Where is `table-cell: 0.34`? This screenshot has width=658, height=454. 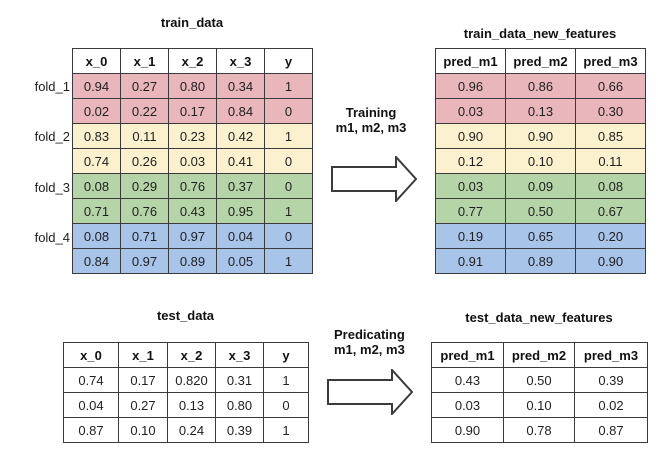 table-cell: 0.34 is located at coordinates (240, 86).